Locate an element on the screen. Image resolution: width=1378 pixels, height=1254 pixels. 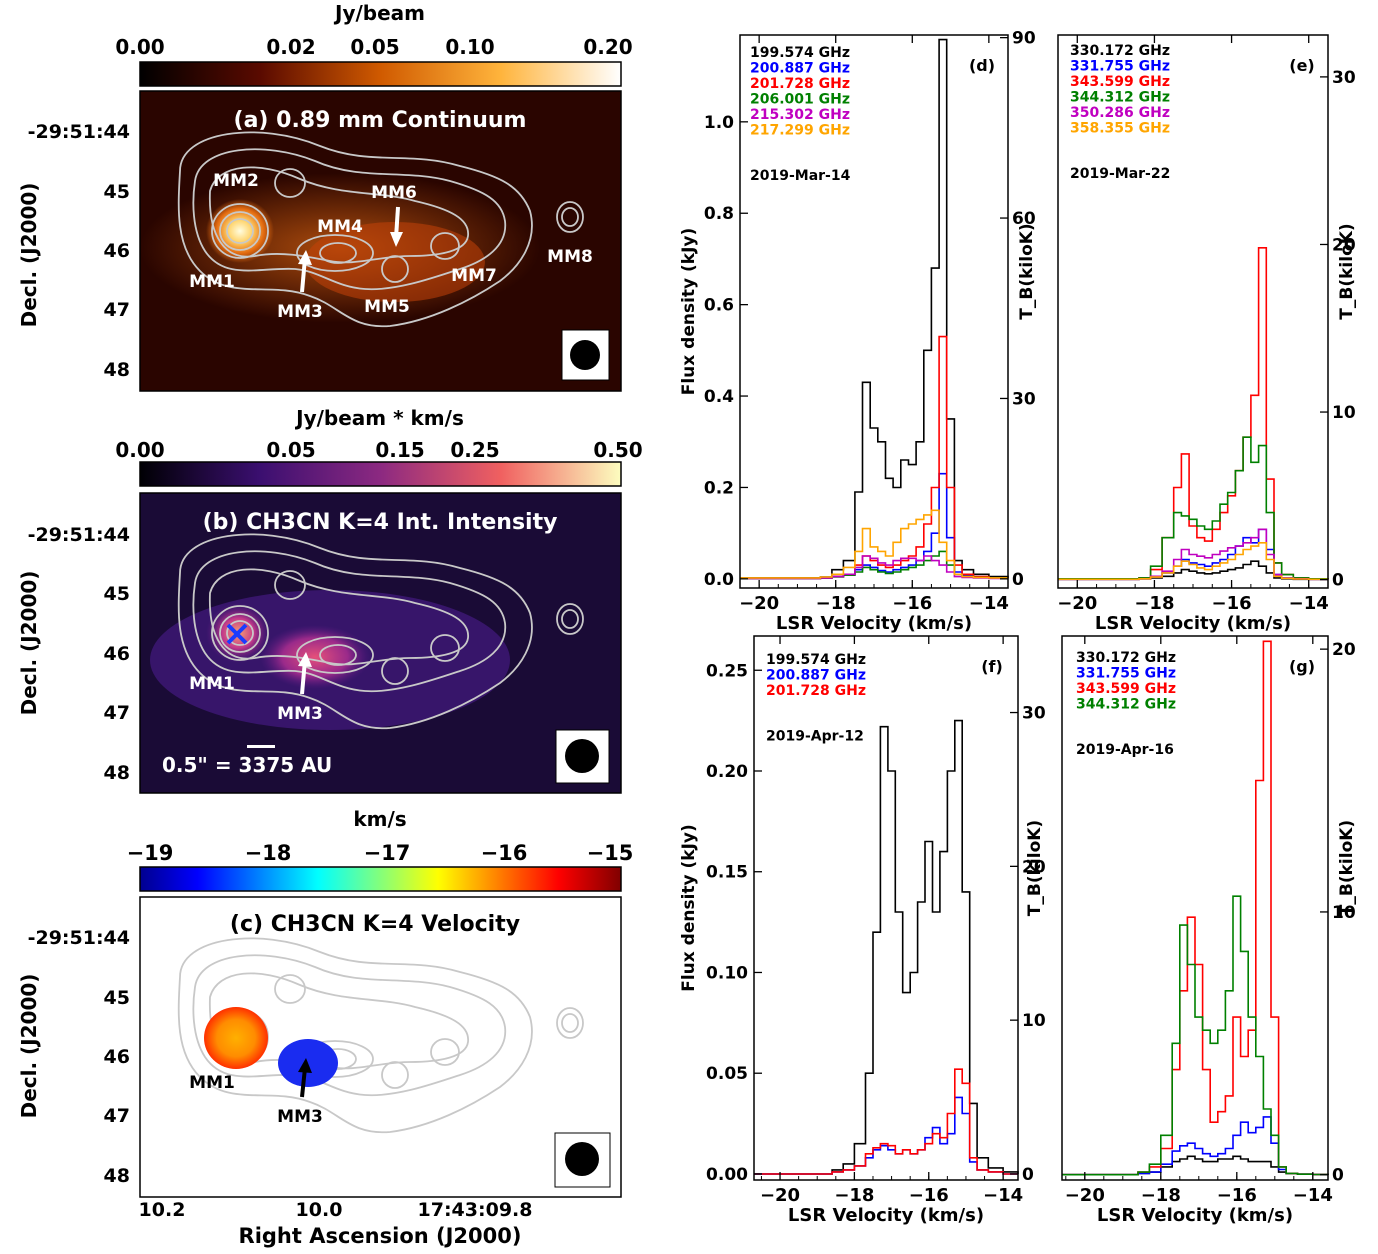
legend-entry: 350.286 GHz is located at coordinates (1120, 113).